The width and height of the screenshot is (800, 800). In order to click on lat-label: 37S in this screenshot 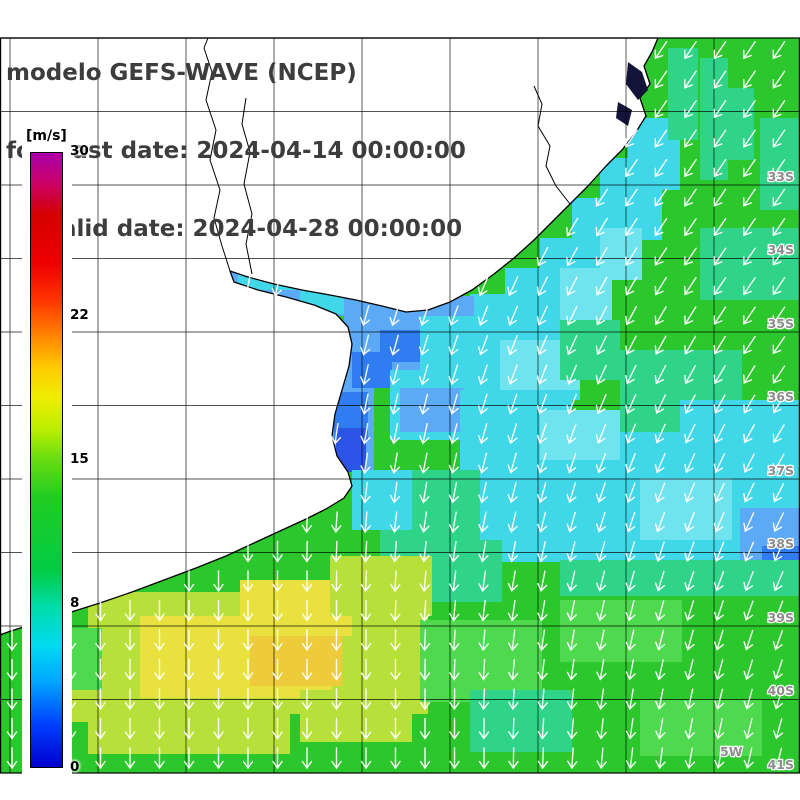, I will do `click(781, 470)`.